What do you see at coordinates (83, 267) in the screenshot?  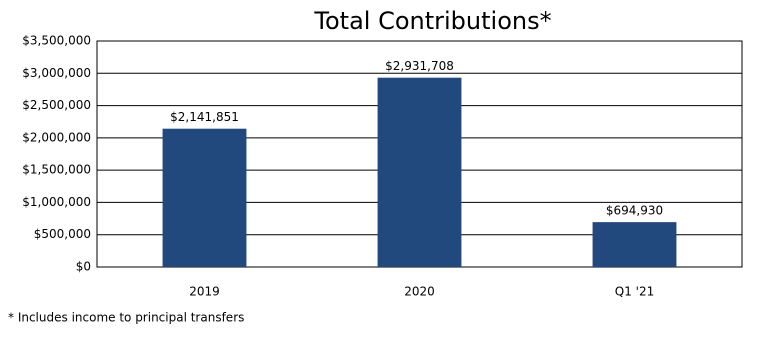 I see `y-tick-label: $0` at bounding box center [83, 267].